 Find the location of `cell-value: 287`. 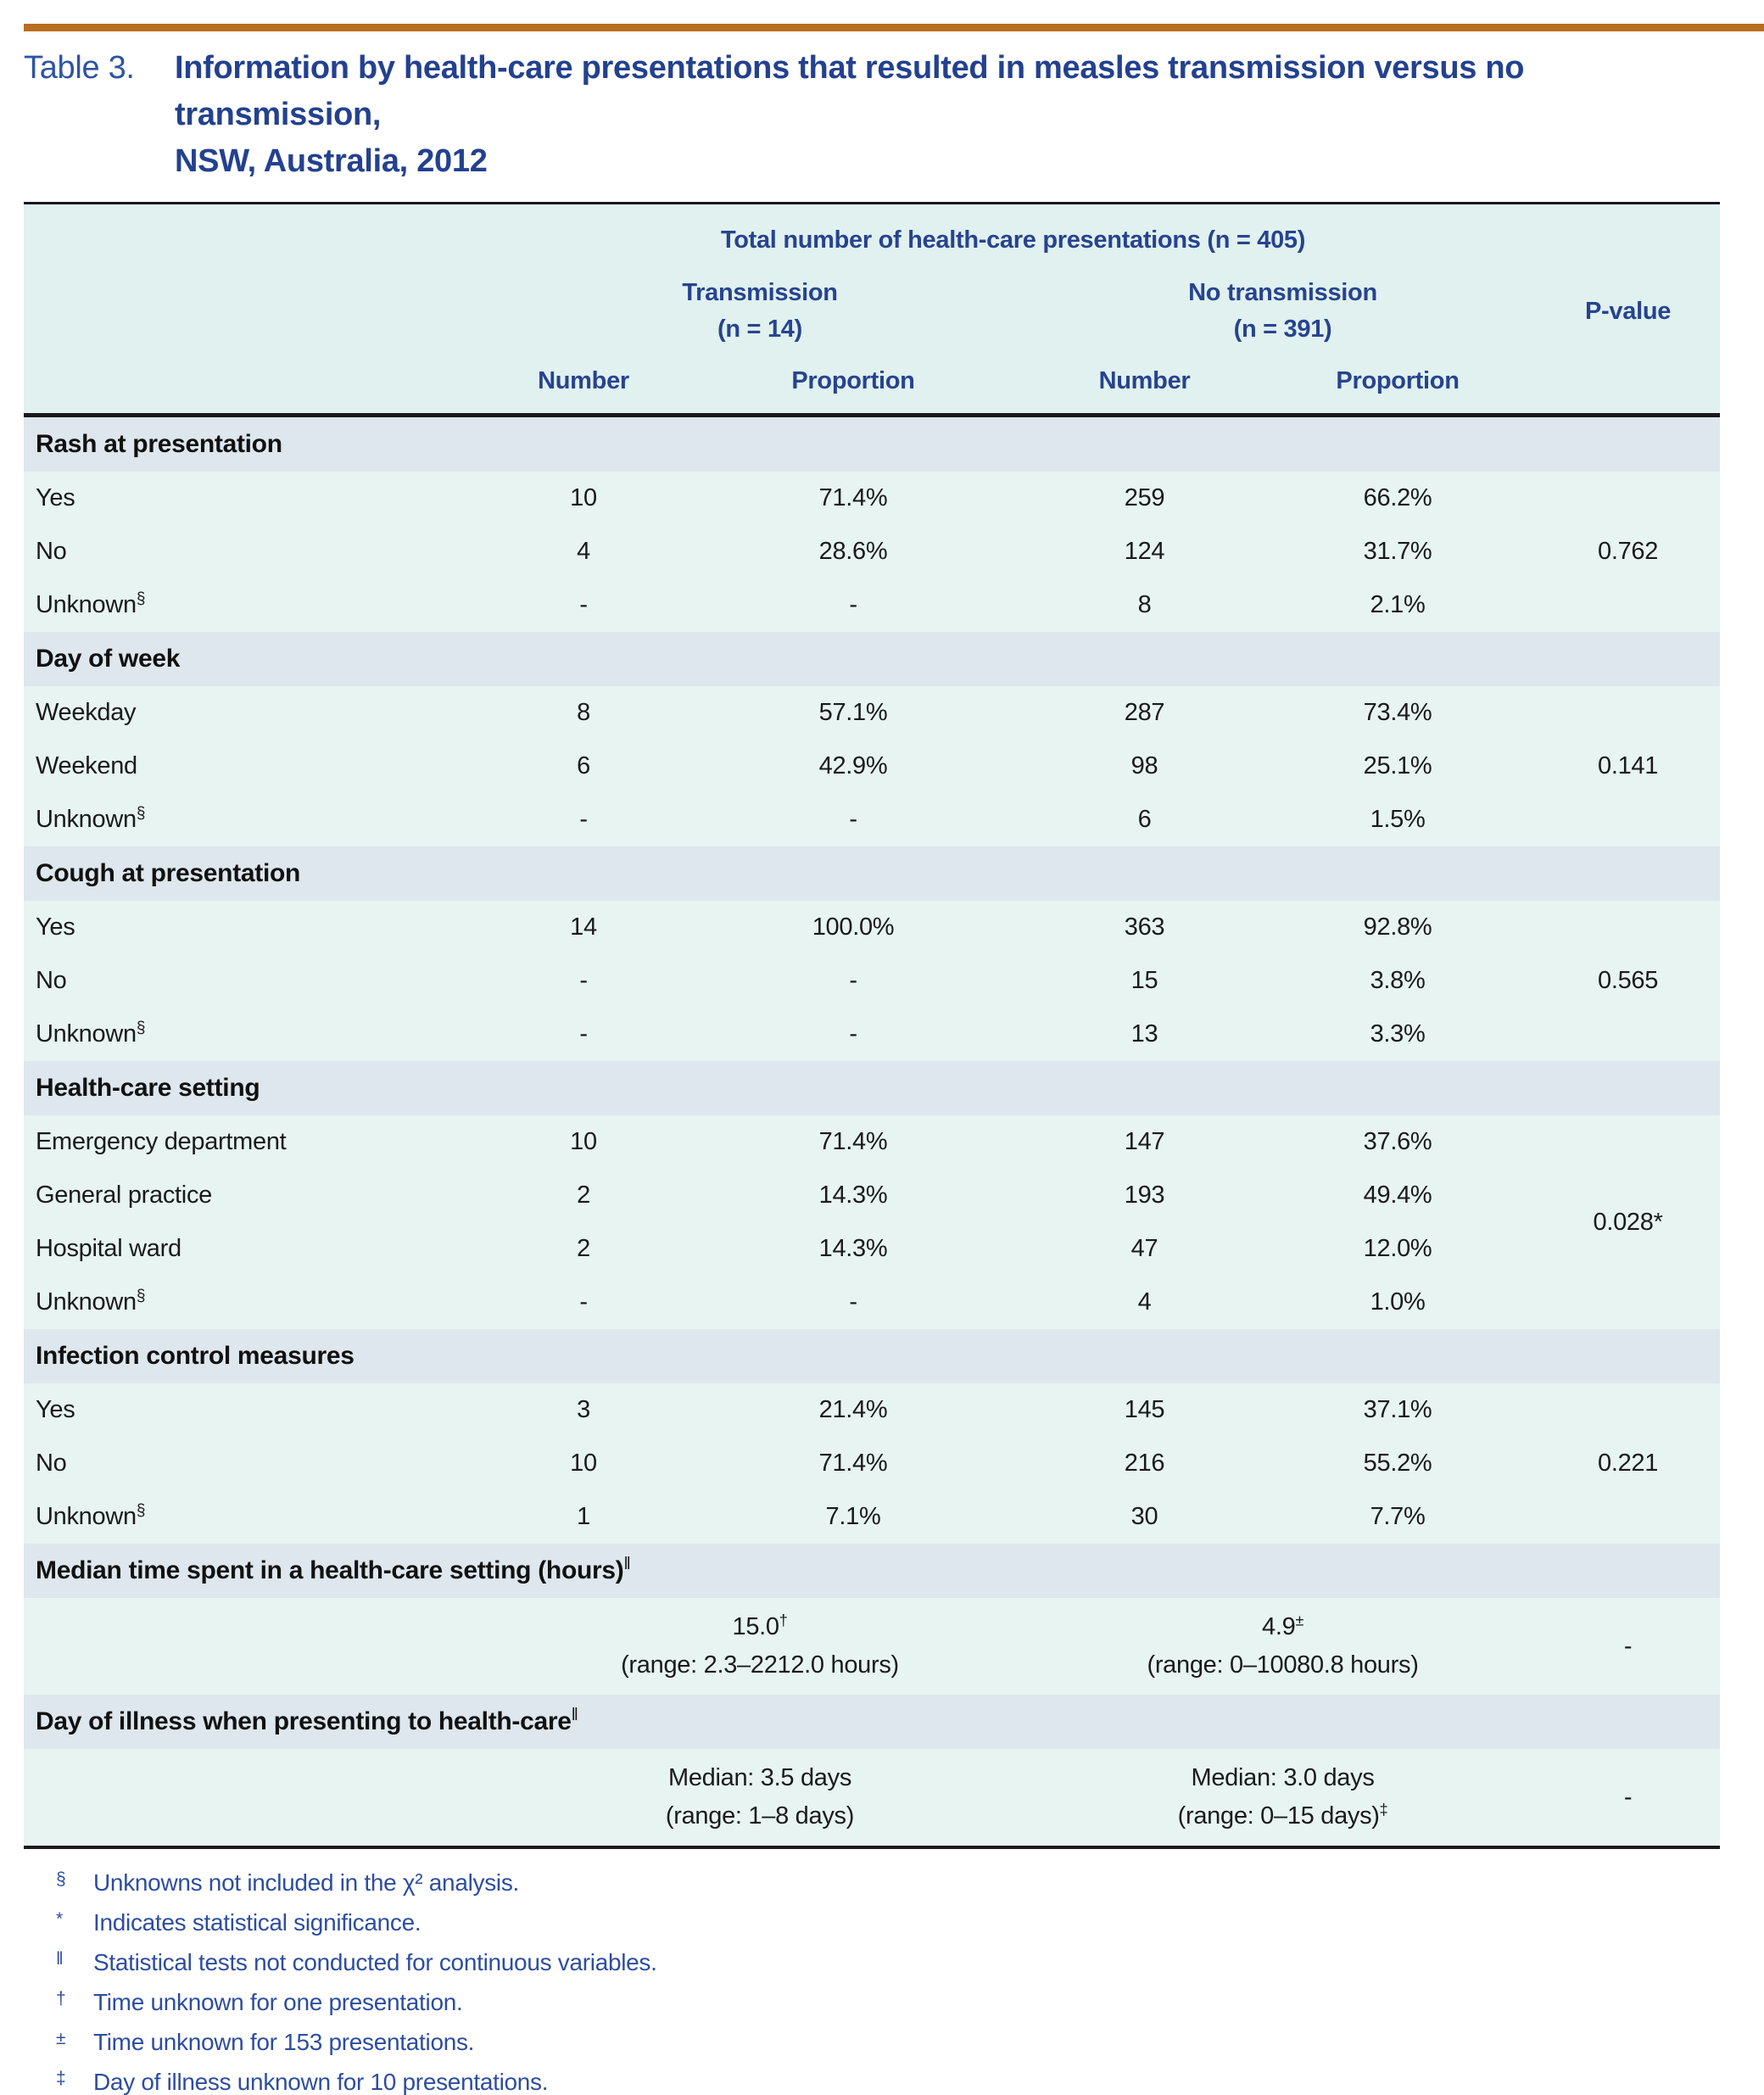

cell-value: 287 is located at coordinates (1144, 713).